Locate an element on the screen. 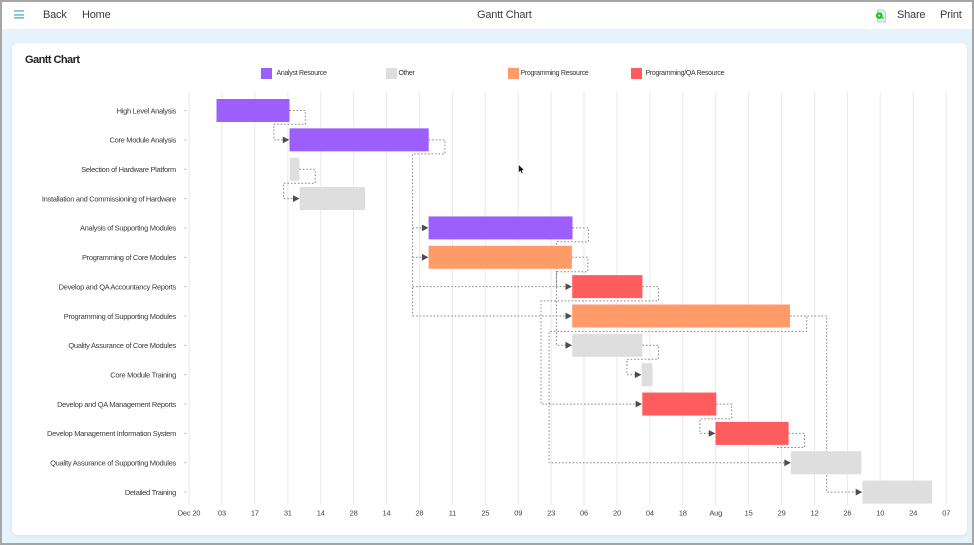 This screenshot has width=974, height=545. svg-text:Develop and QA Accountancy Rep: Develop and QA Accountancy Reports is located at coordinates (118, 286).